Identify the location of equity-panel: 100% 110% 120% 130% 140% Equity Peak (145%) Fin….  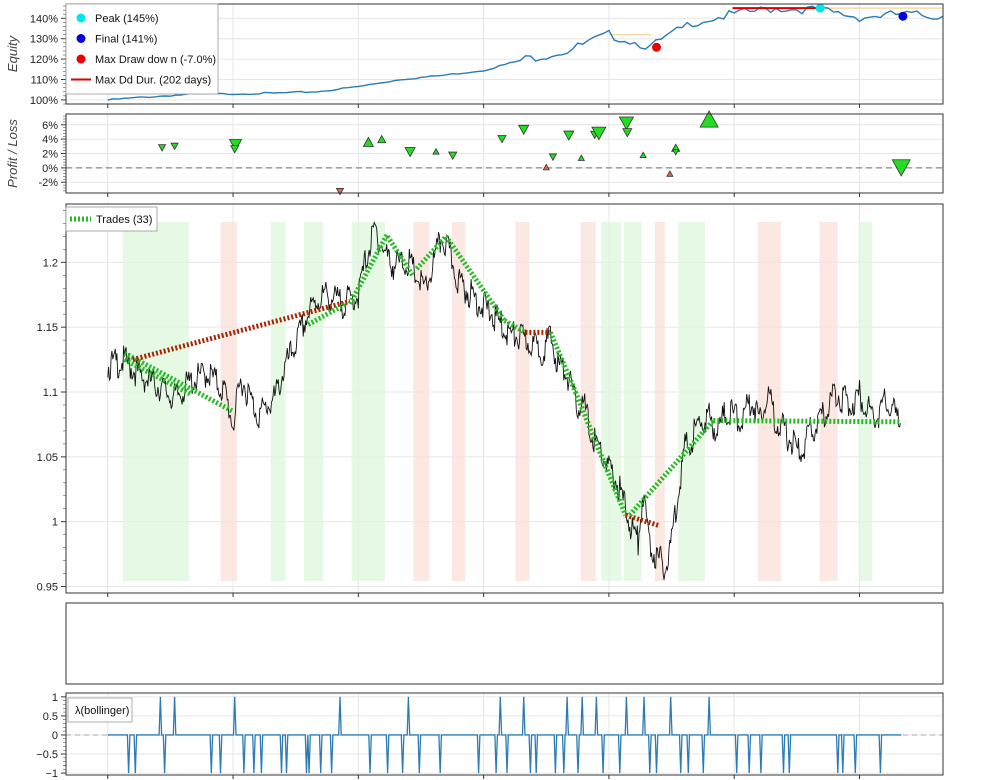
(474, 55).